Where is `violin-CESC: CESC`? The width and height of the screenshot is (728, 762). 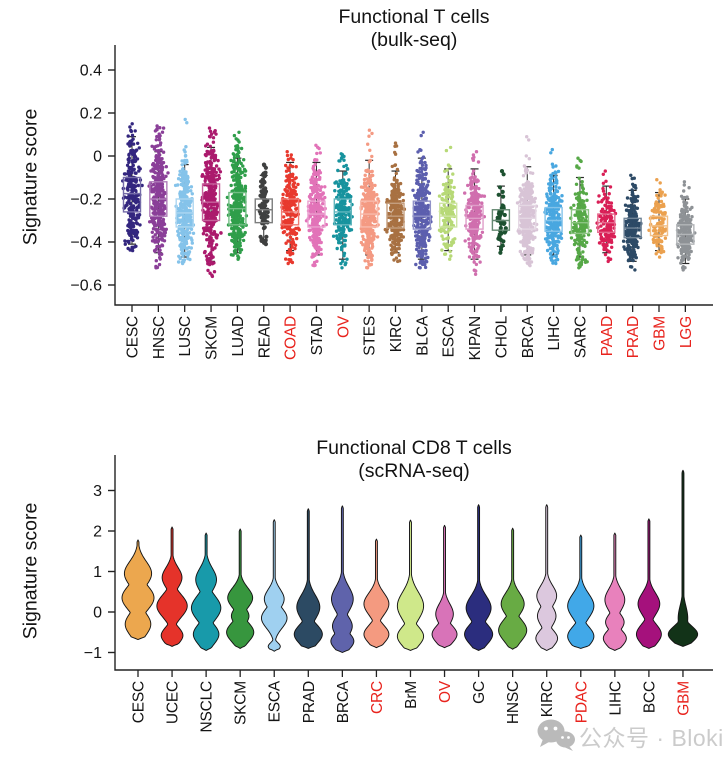
violin-CESC: CESC is located at coordinates (138, 631).